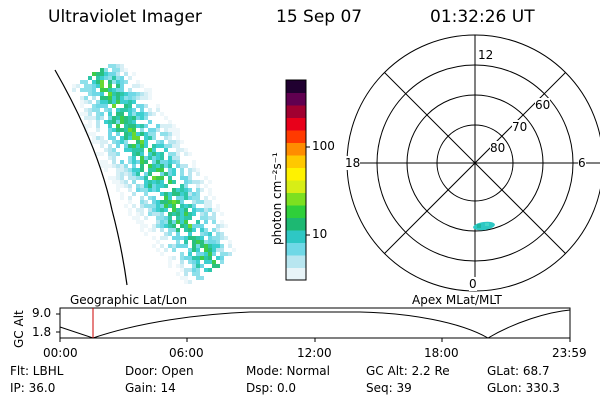 The width and height of the screenshot is (600, 400). What do you see at coordinates (125, 17) in the screenshot?
I see `app-title: Ultraviolet Imager` at bounding box center [125, 17].